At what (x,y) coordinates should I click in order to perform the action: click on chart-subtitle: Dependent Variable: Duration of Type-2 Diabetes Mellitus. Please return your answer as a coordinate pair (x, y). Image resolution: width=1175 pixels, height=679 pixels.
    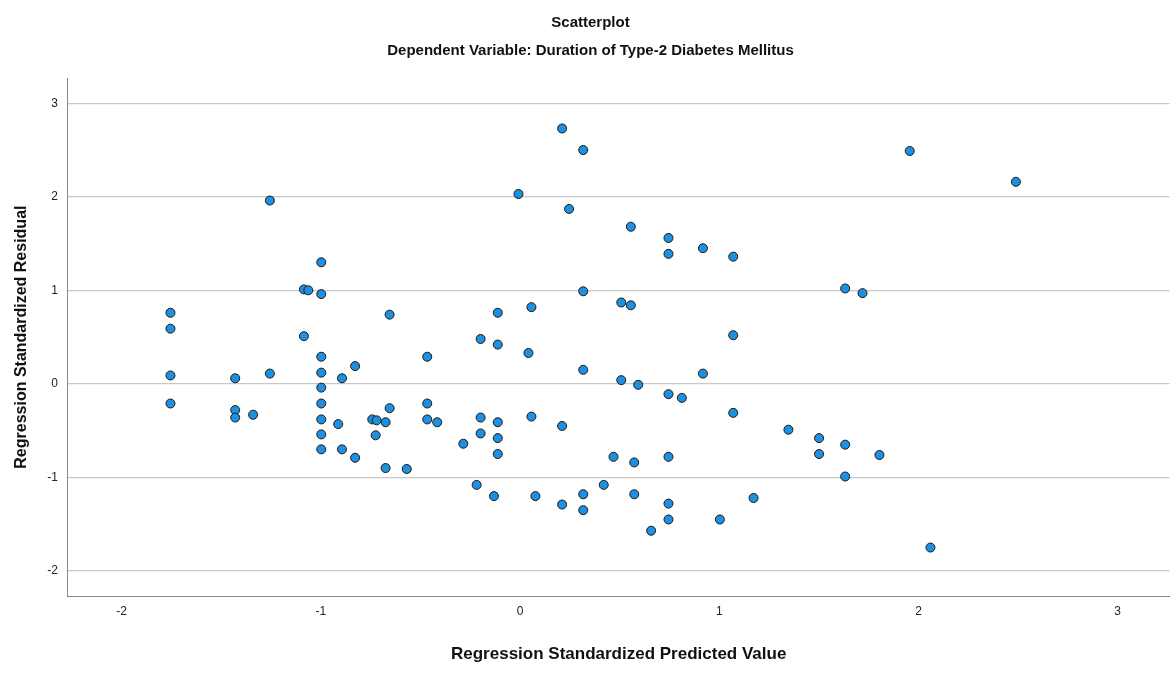
    Looking at the image, I should click on (590, 50).